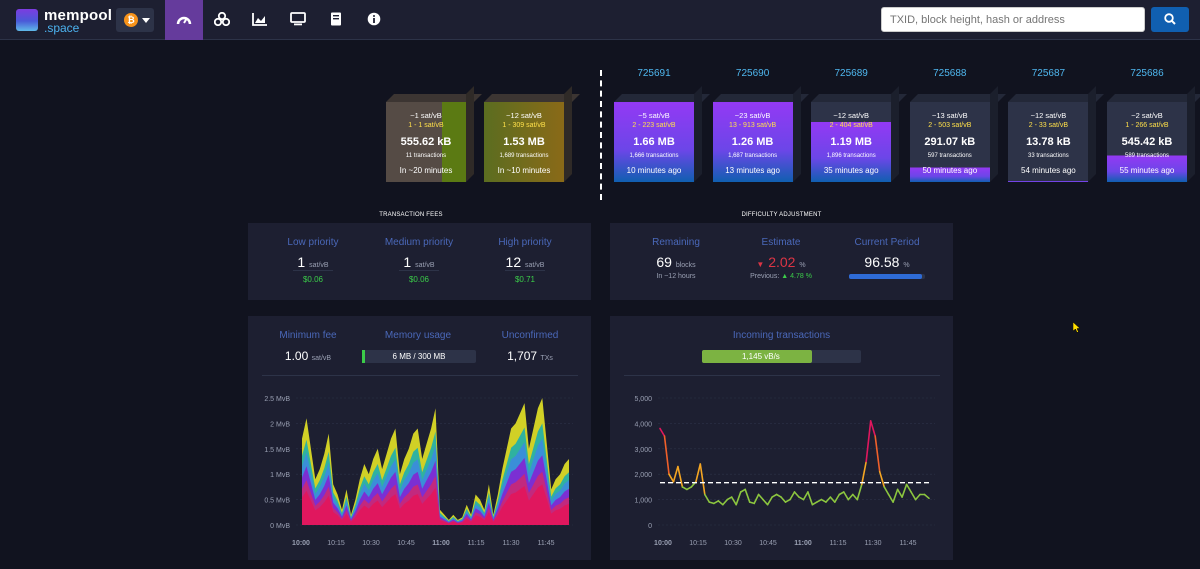 The width and height of the screenshot is (1200, 569). What do you see at coordinates (752, 170) in the screenshot?
I see `block-time: 13 minutes ago` at bounding box center [752, 170].